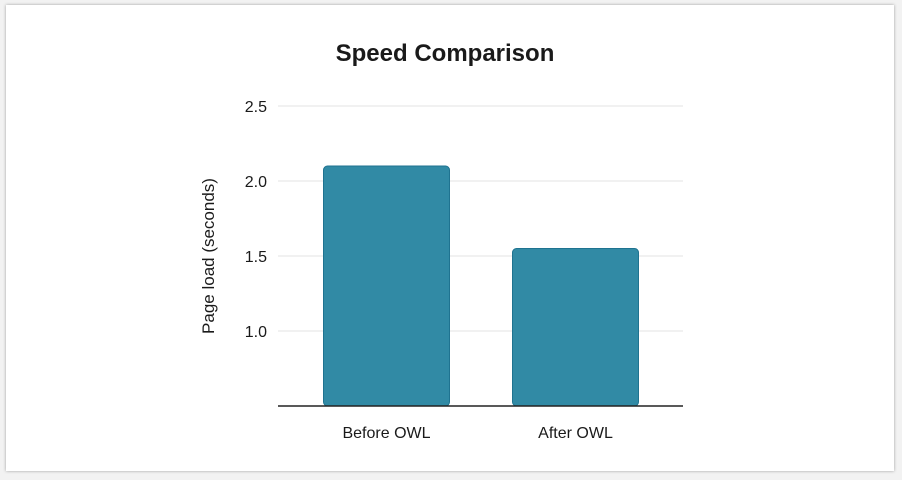 The image size is (902, 480). I want to click on y-tick-label: 1.0, so click(256, 332).